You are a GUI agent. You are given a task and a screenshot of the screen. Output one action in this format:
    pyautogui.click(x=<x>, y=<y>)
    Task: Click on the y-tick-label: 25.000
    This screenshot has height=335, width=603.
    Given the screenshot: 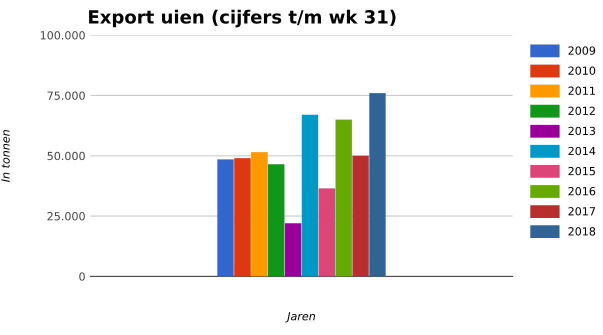 What is the action you would take?
    pyautogui.click(x=66, y=216)
    